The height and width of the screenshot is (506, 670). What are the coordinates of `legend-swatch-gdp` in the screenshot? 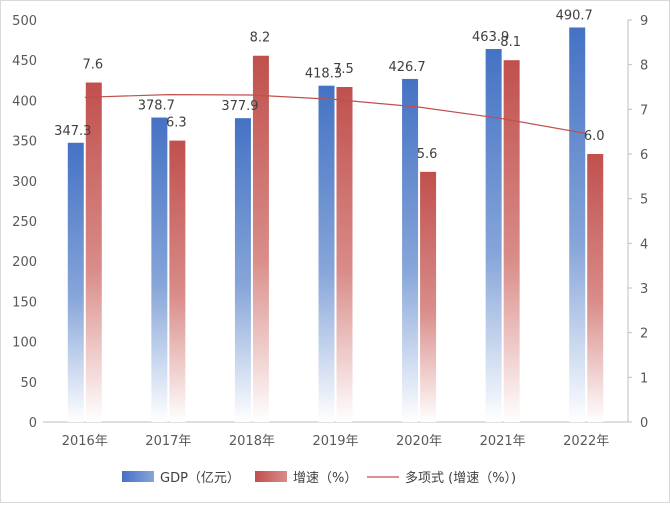 It's located at (138, 476).